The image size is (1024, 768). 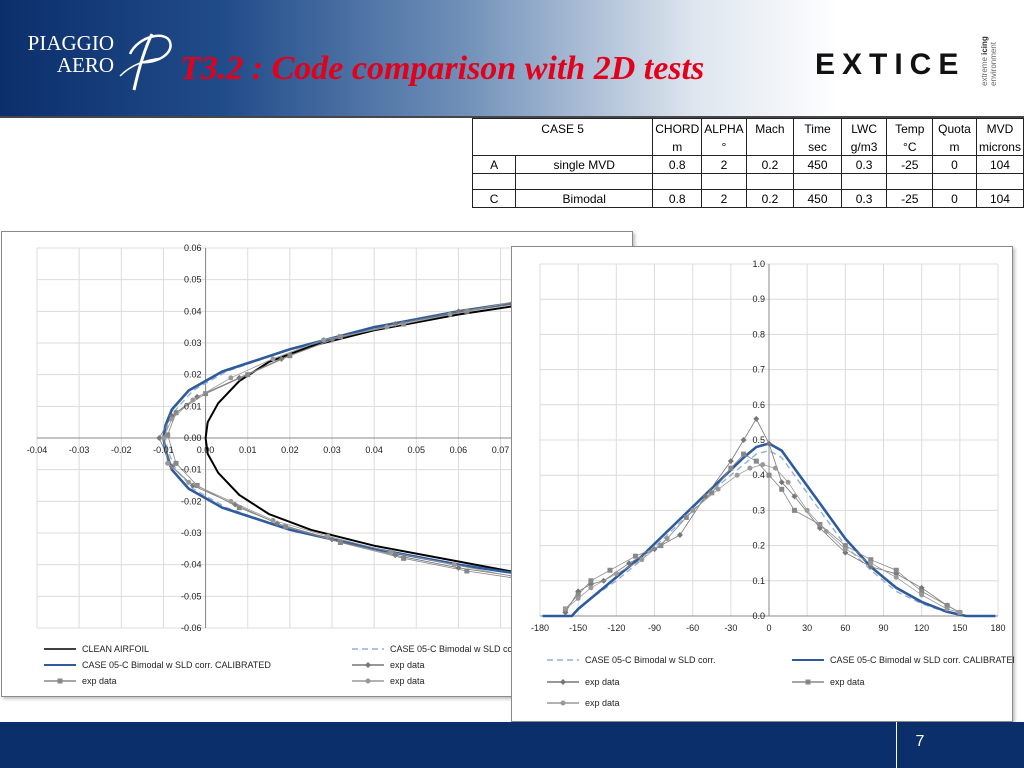 What do you see at coordinates (70, 43) in the screenshot?
I see `logo-line1: PIAGGIO` at bounding box center [70, 43].